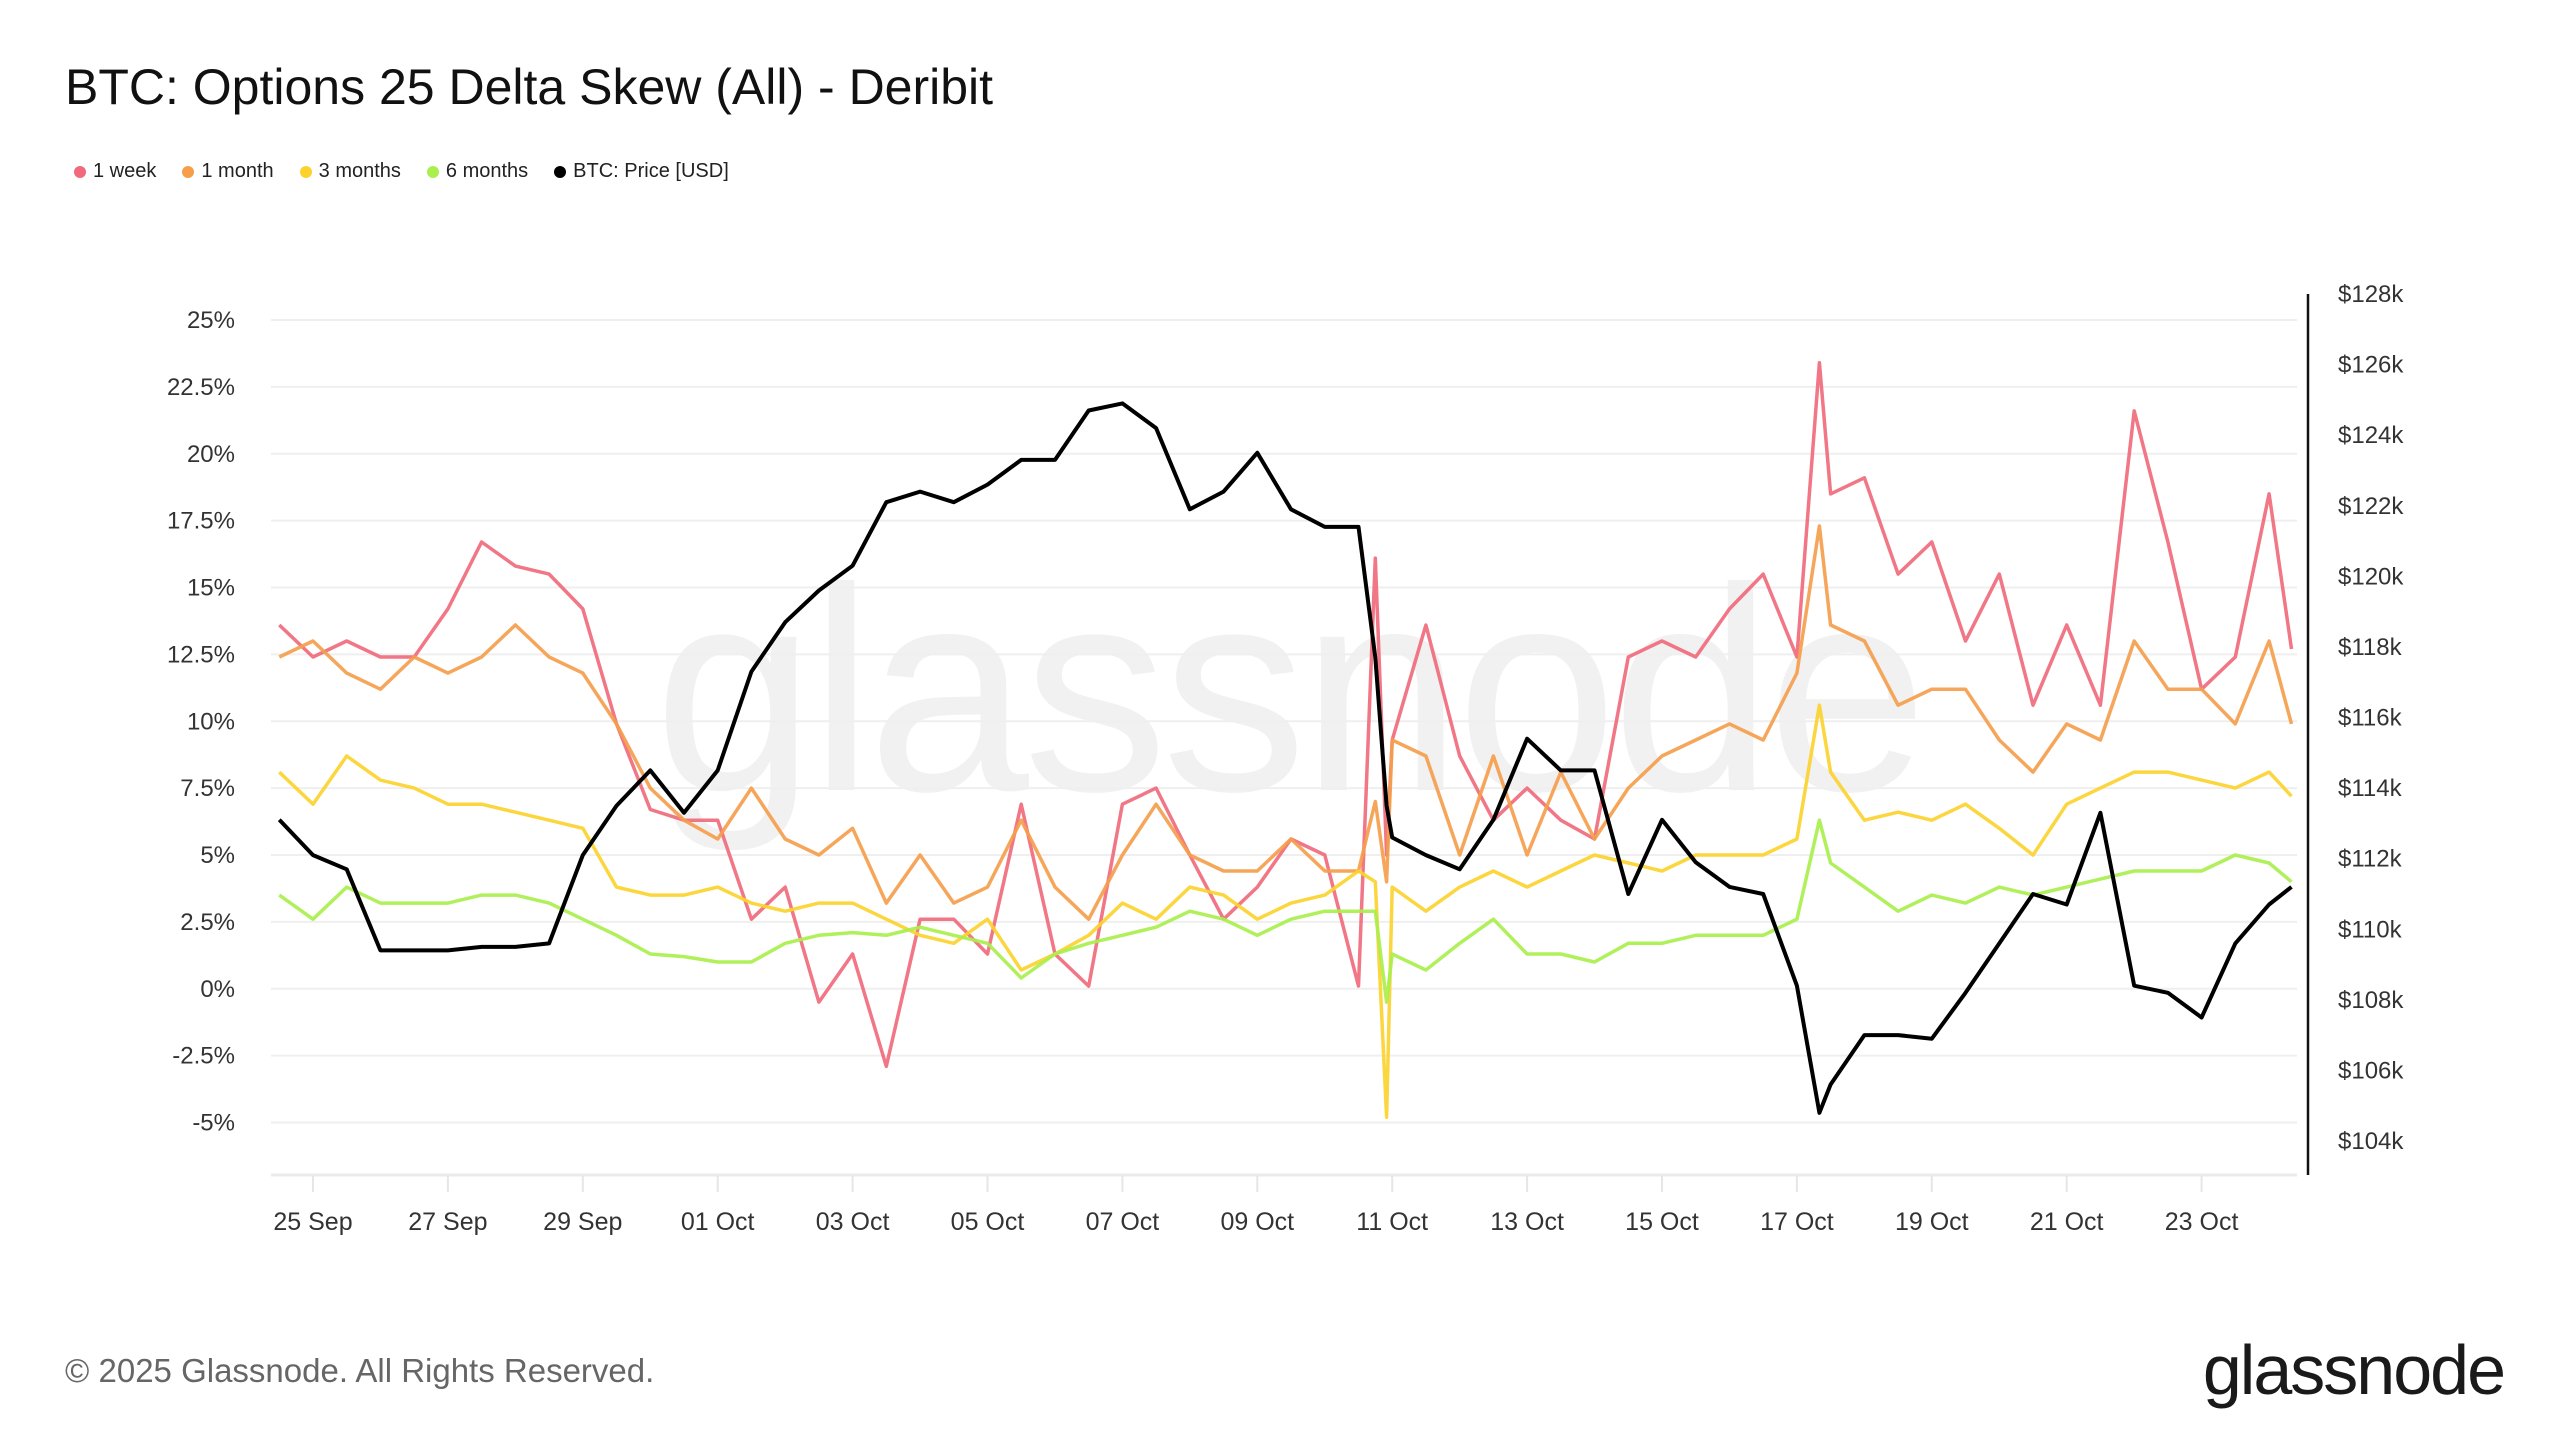  Describe the element at coordinates (1392, 1222) in the screenshot. I see `x-tick-label: 11 Oct` at that location.